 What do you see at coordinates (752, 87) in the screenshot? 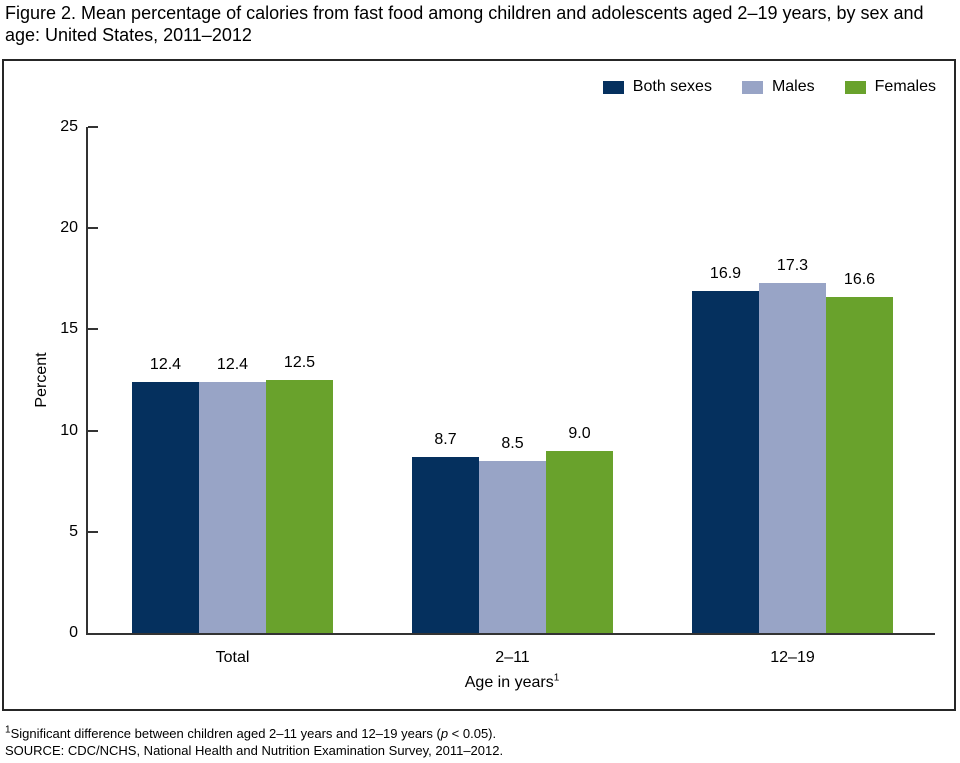
I see `legend-swatch-males` at bounding box center [752, 87].